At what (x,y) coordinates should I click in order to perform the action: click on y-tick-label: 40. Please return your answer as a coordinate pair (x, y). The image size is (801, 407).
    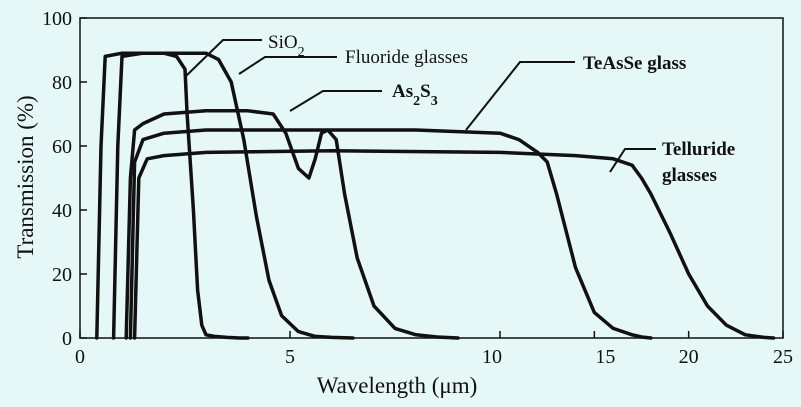
    Looking at the image, I should click on (62, 211).